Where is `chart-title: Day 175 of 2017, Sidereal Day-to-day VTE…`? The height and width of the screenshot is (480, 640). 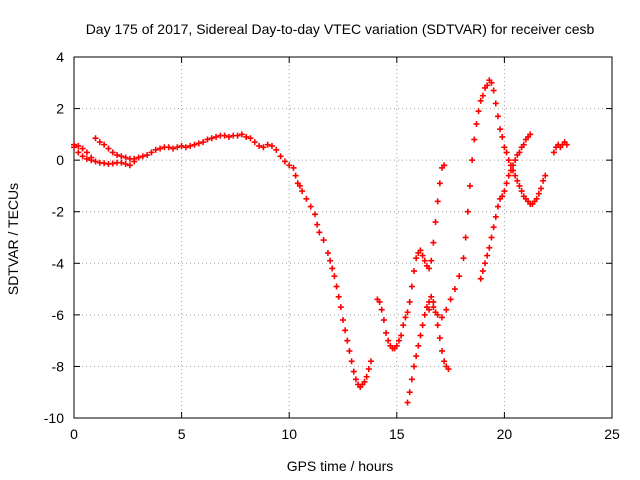 chart-title: Day 175 of 2017, Sidereal Day-to-day VTE… is located at coordinates (340, 29).